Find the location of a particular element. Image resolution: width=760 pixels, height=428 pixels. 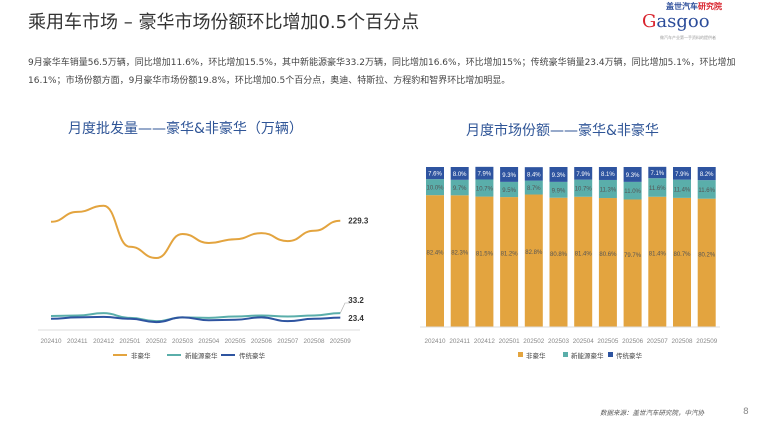

end-label: 23.4 is located at coordinates (356, 318).